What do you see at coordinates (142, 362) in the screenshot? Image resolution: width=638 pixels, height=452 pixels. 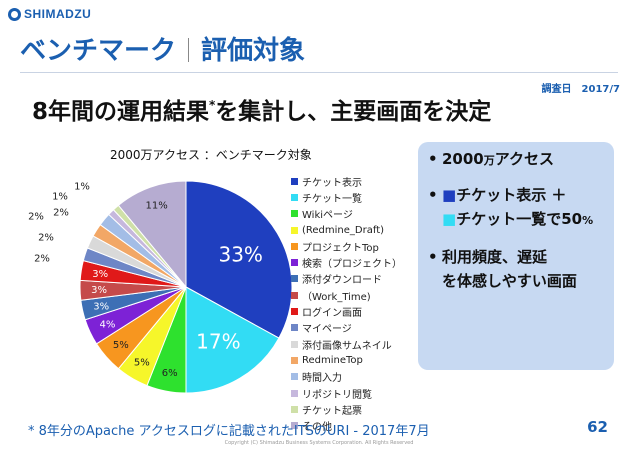 I see `slice-label: 5%` at bounding box center [142, 362].